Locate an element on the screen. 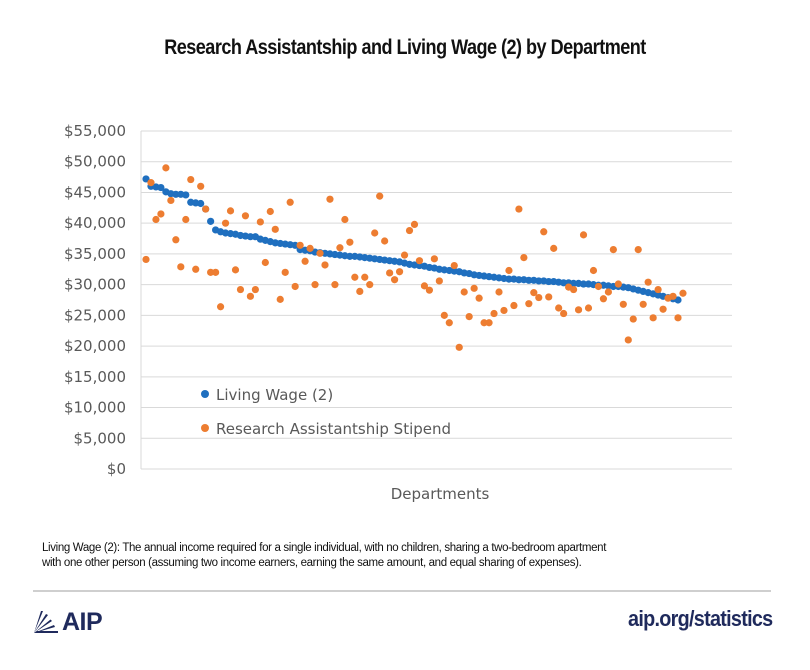 Image resolution: width=810 pixels, height=670 pixels. y-tick-label: $0 is located at coordinates (116, 469).